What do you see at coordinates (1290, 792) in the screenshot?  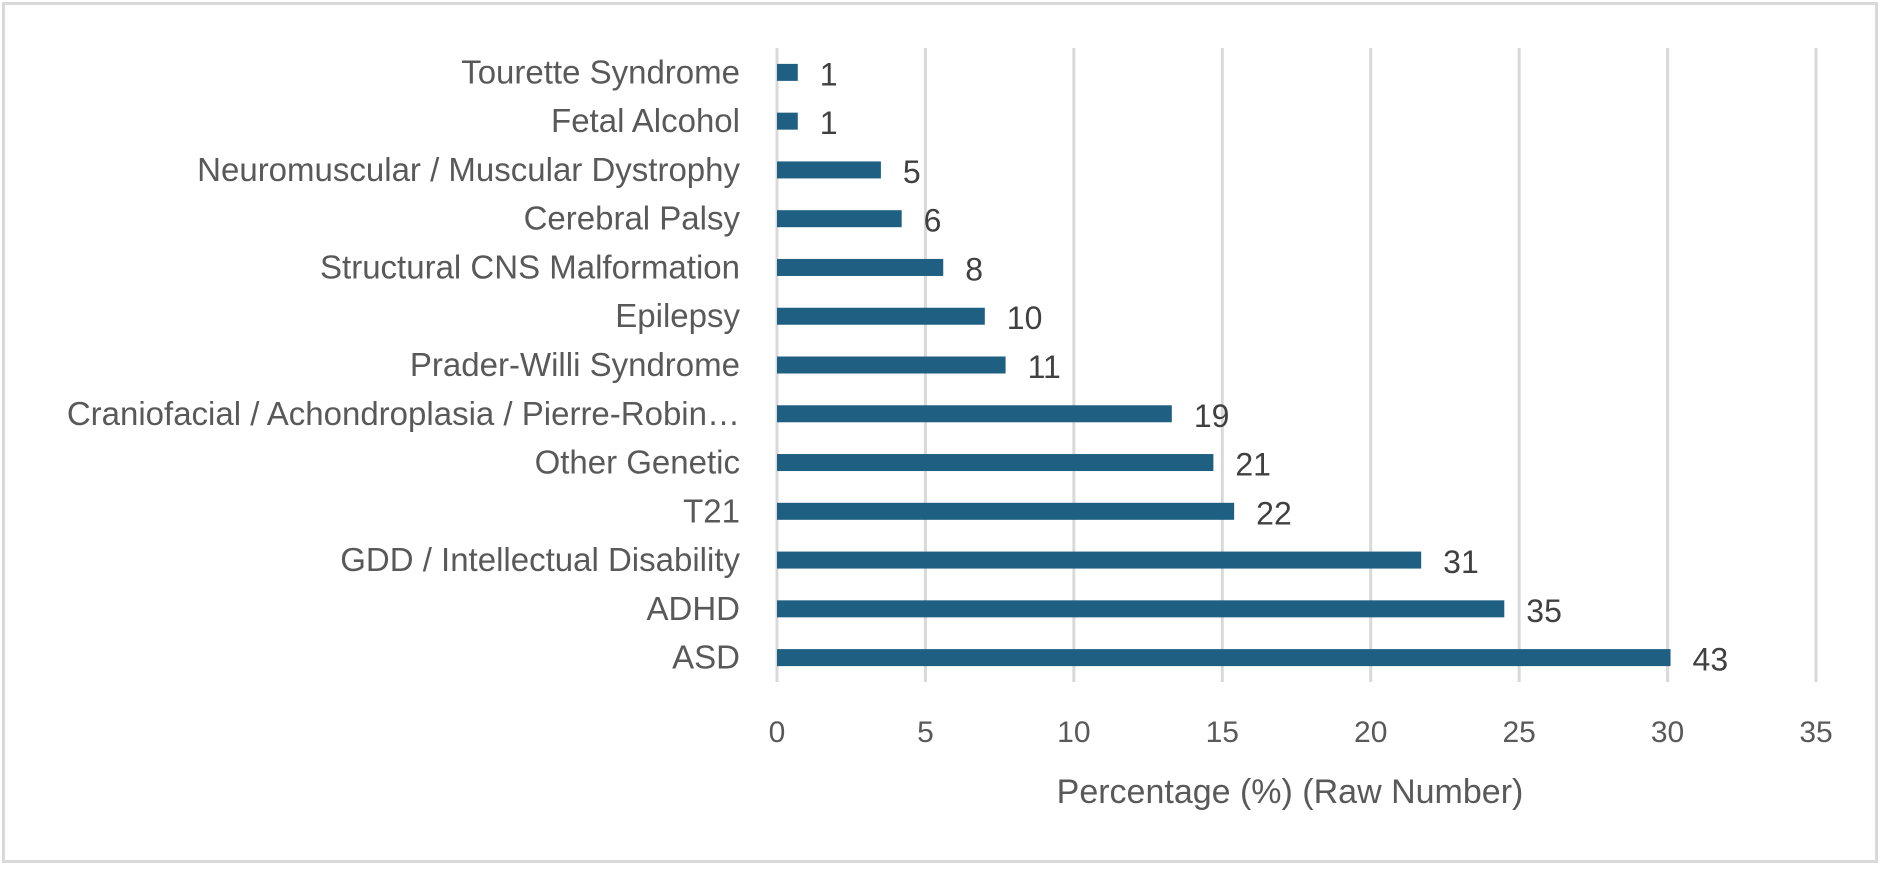 I see `x-axis-title: Percentage (%) (Raw Number)` at bounding box center [1290, 792].